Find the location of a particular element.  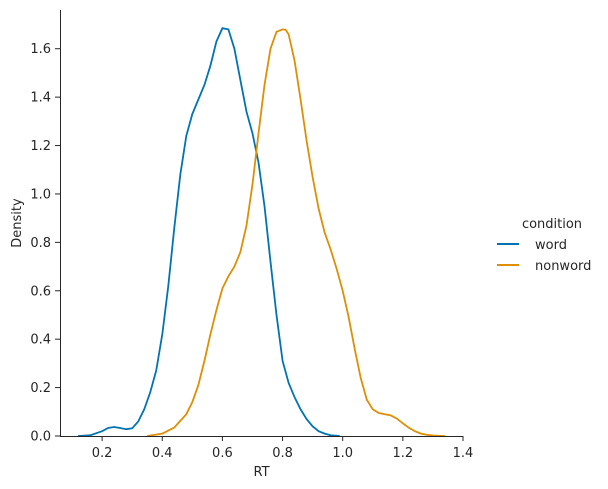

y-tick-label: 0.8 is located at coordinates (40, 243).